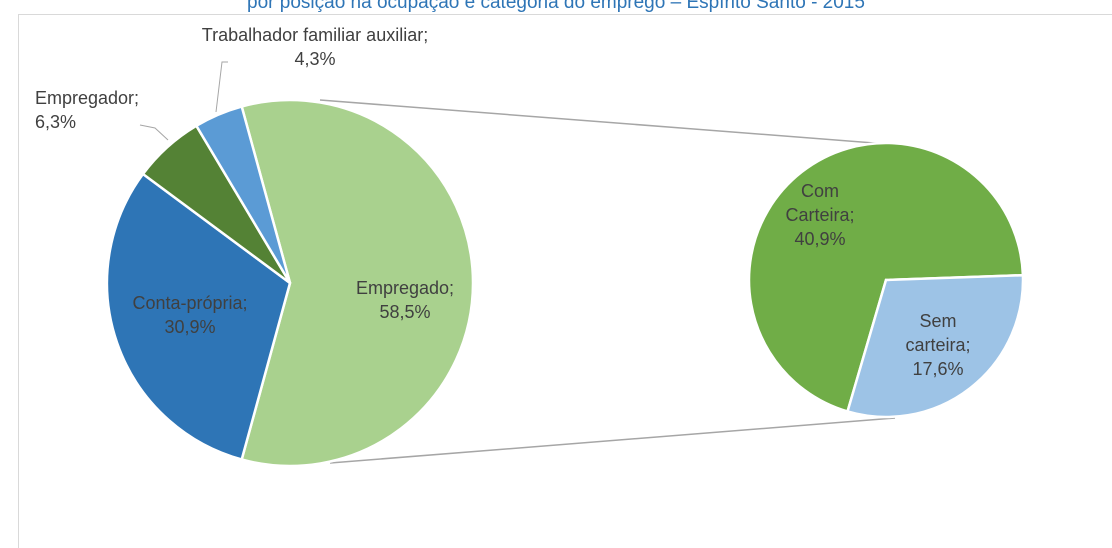 The height and width of the screenshot is (548, 1112). Describe the element at coordinates (190, 303) in the screenshot. I see `category-label: Conta-própria;` at that location.